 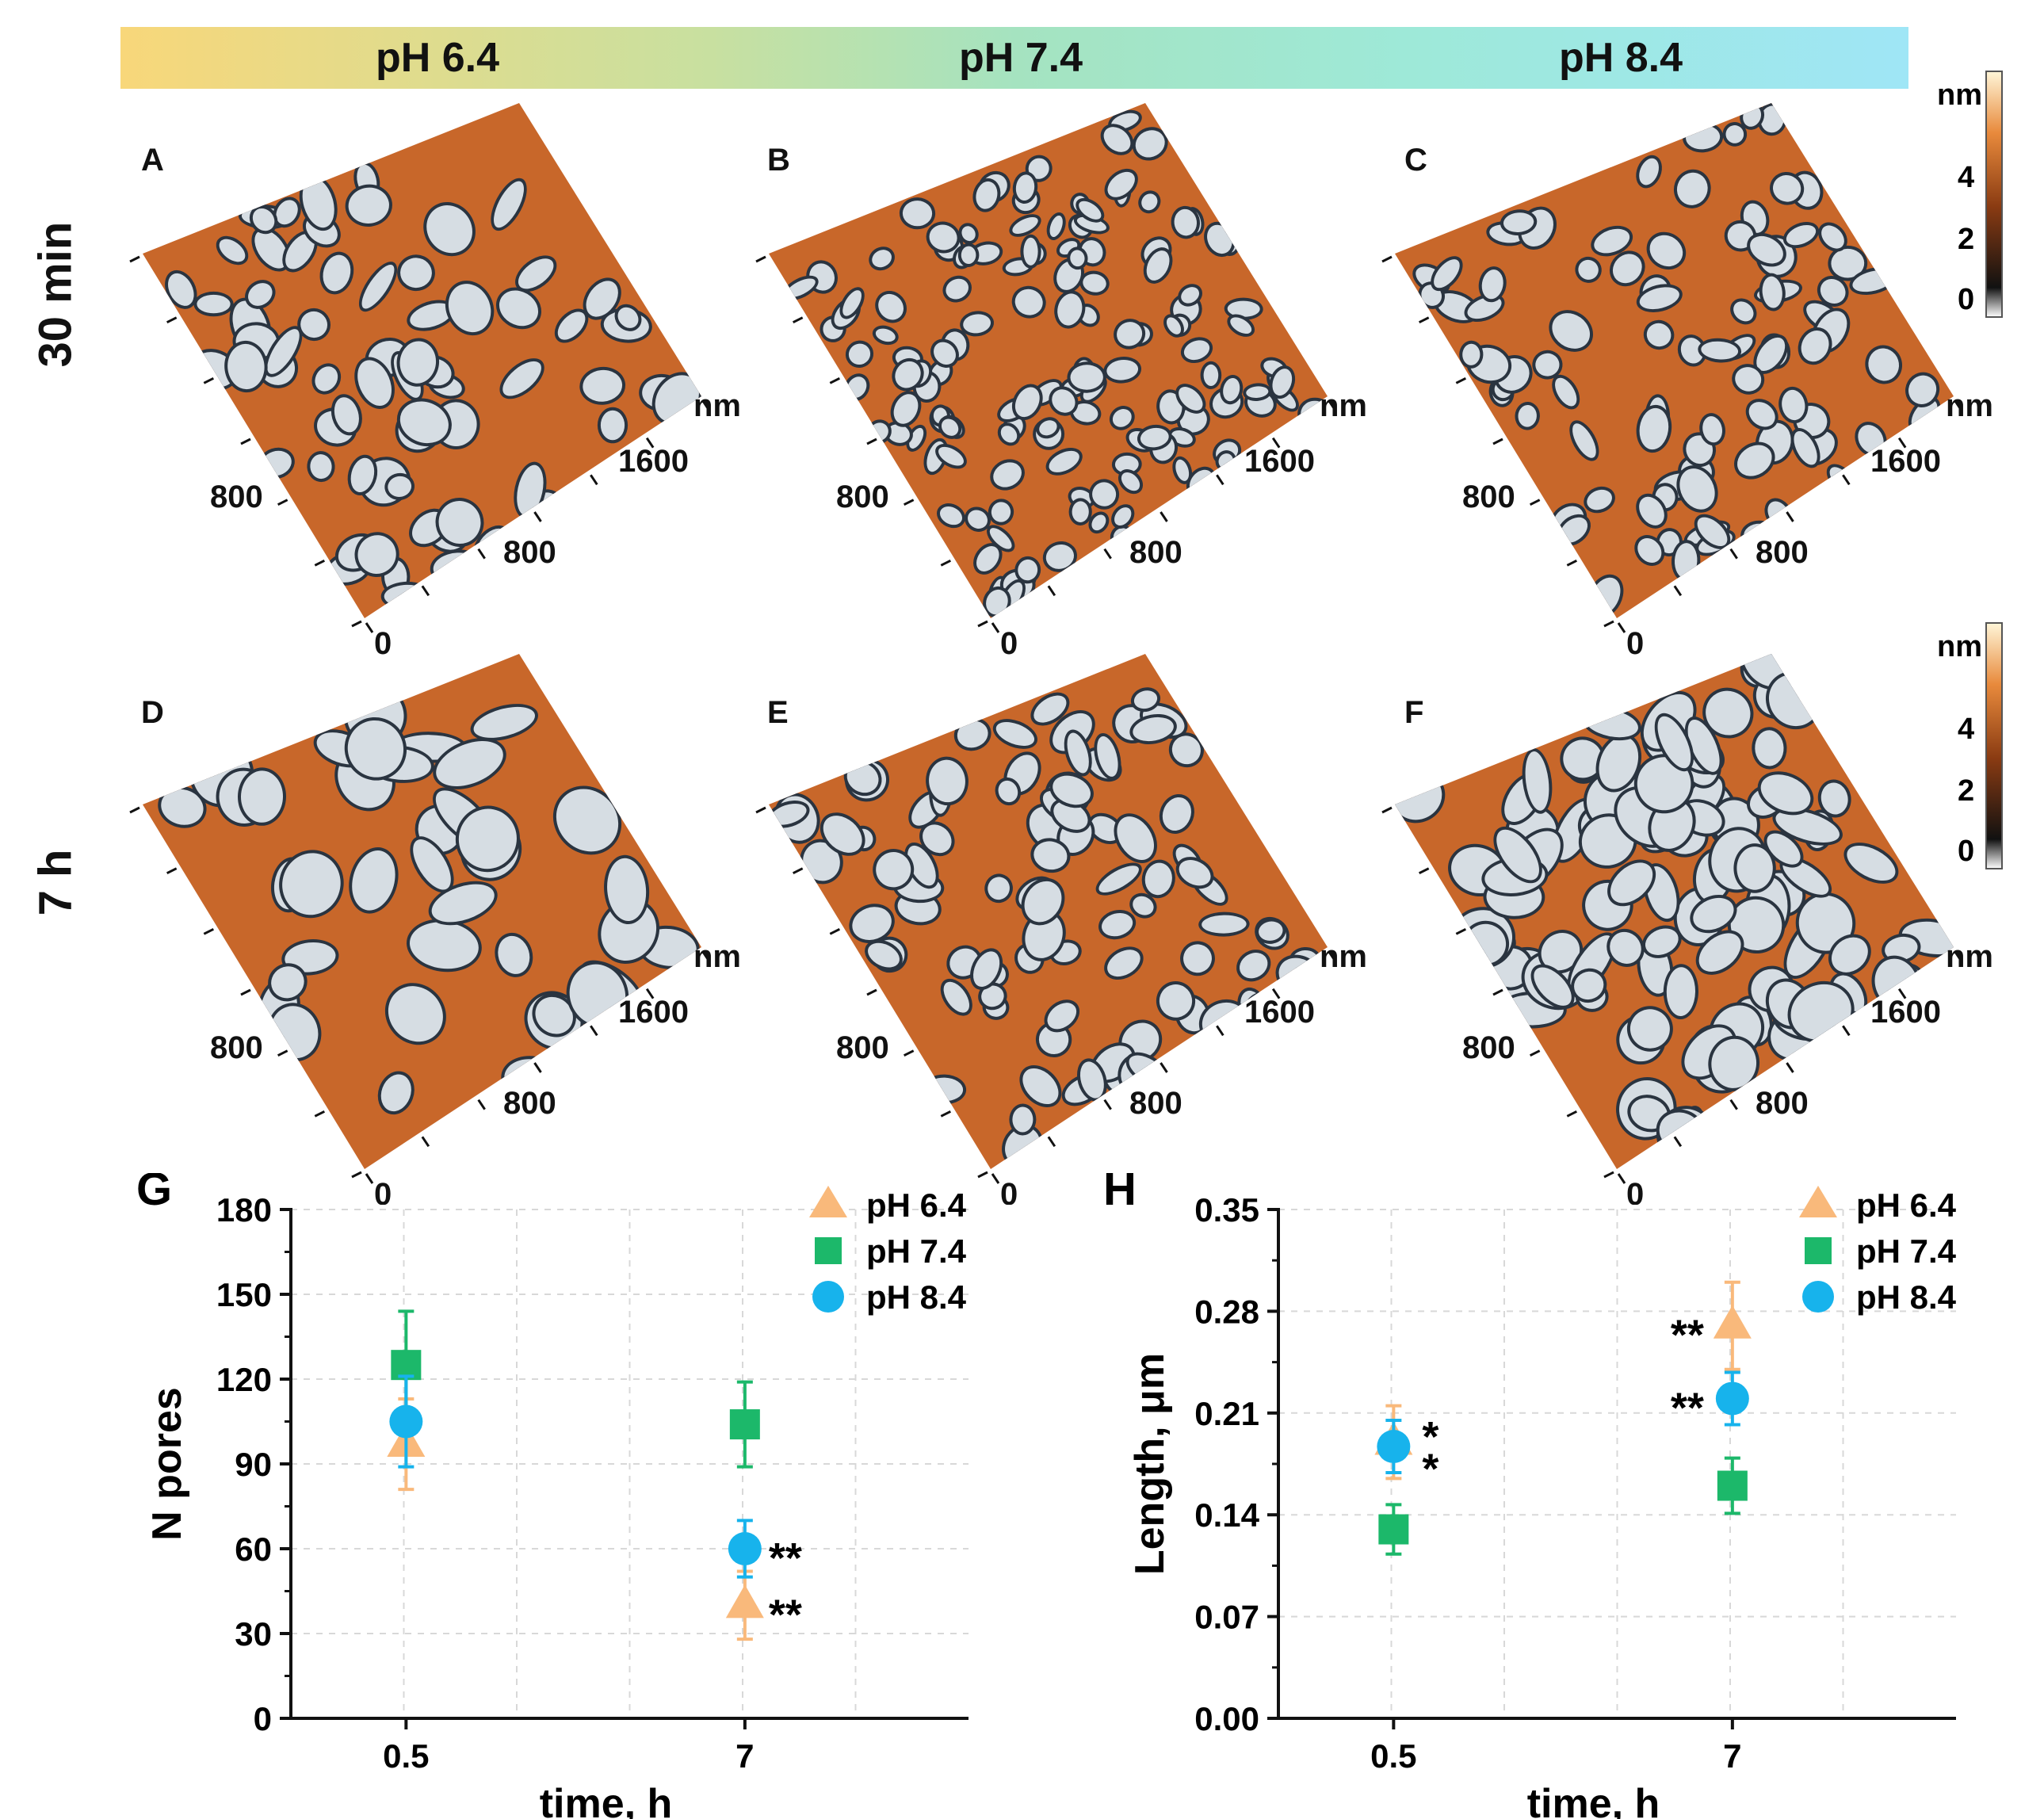 I want to click on y-tick-label: 30, so click(x=254, y=1634).